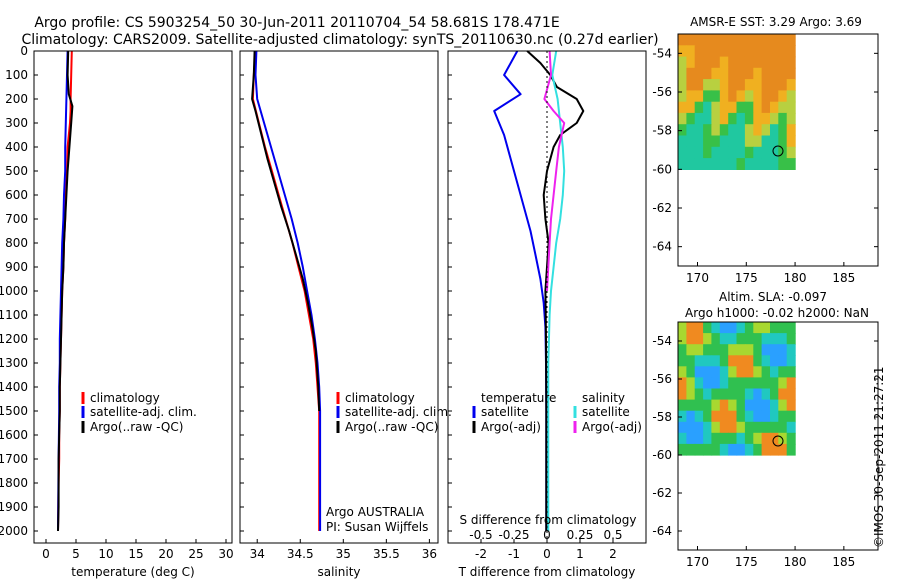 The height and width of the screenshot is (580, 900). What do you see at coordinates (380, 398) in the screenshot?
I see `legend-climatology-label: climatology` at bounding box center [380, 398].